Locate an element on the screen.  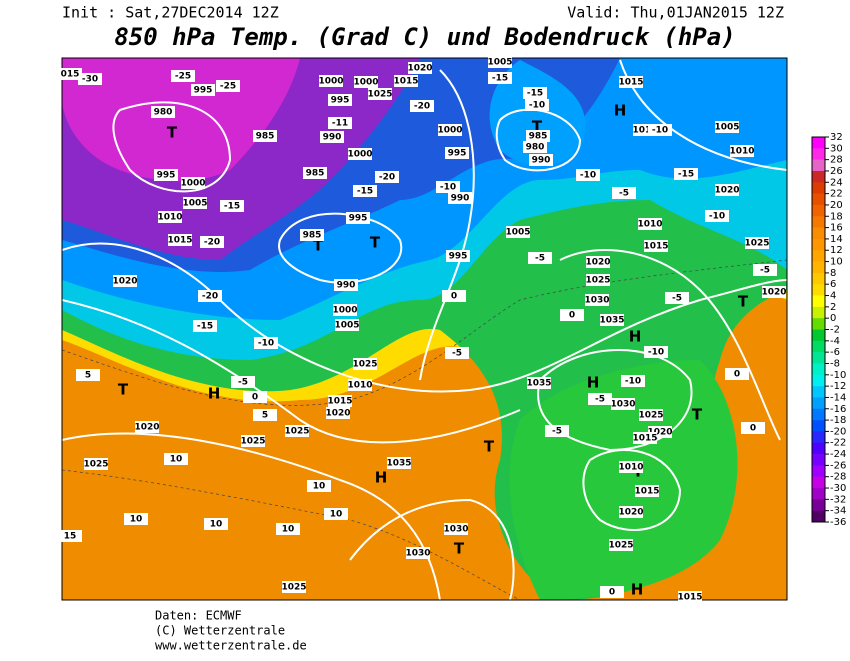
contour-label: 1035 is located at coordinates (398, 464).